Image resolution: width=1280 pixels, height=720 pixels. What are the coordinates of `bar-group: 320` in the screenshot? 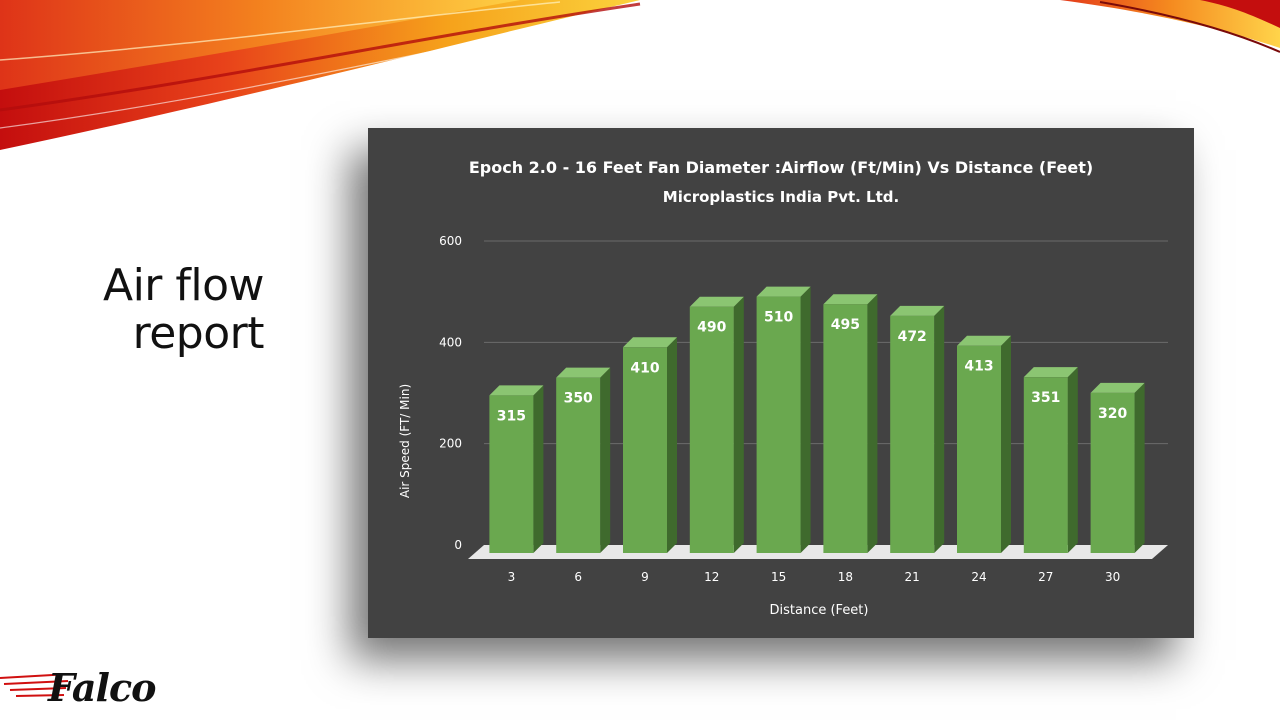 It's located at (1117, 467).